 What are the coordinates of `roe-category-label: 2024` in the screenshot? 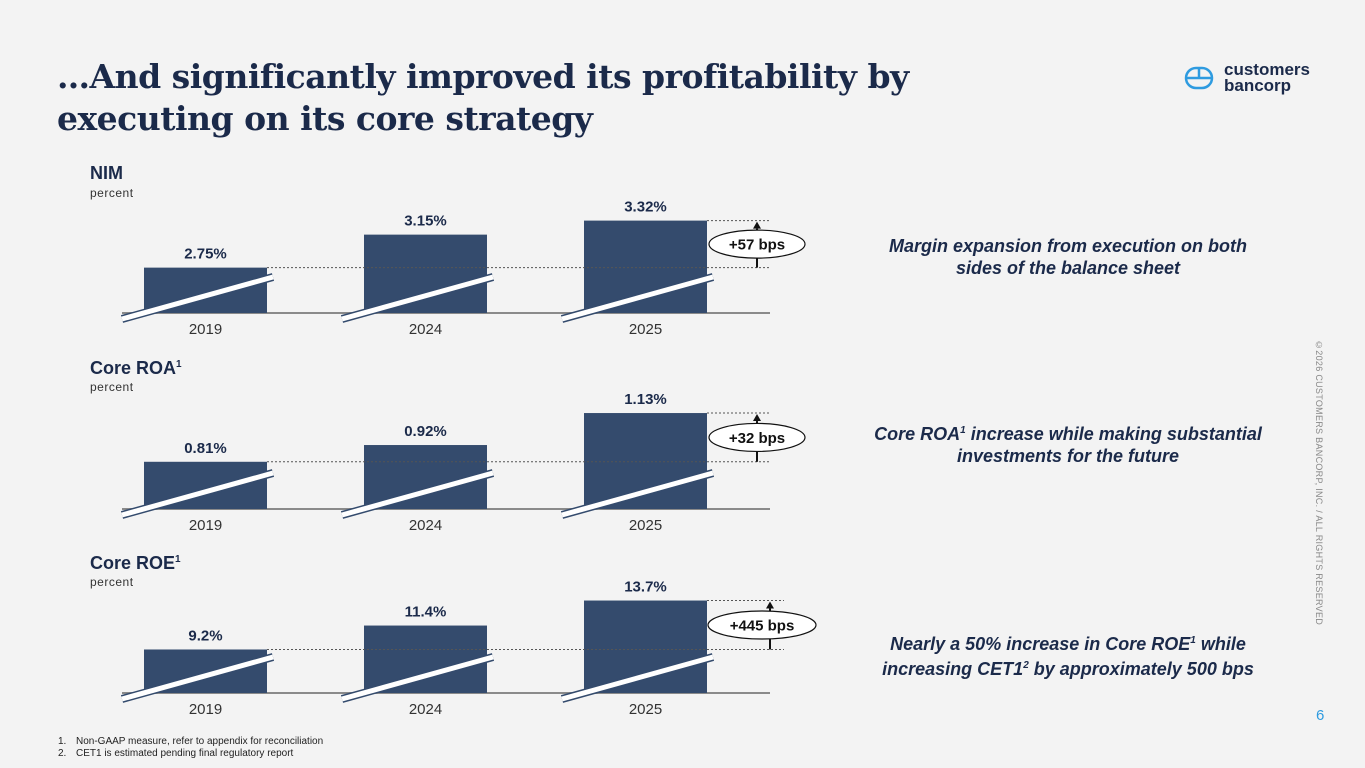 It's located at (425, 709).